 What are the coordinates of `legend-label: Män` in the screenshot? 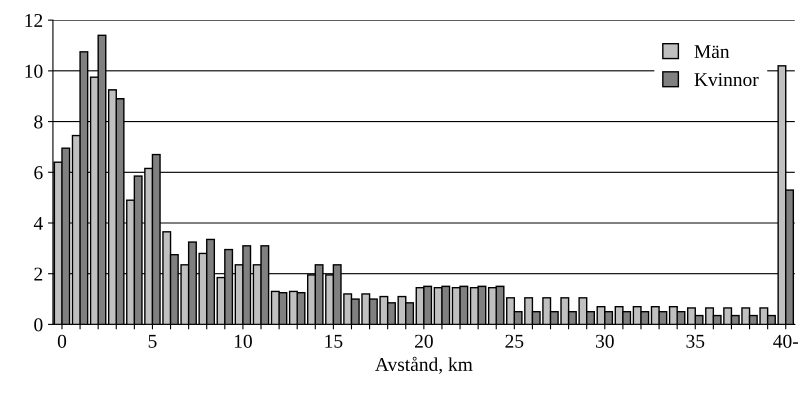 It's located at (712, 51).